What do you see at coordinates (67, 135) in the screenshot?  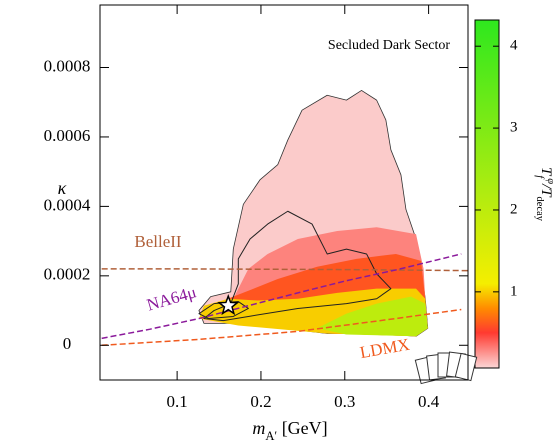 I see `y-tick-label: 0.0006` at bounding box center [67, 135].